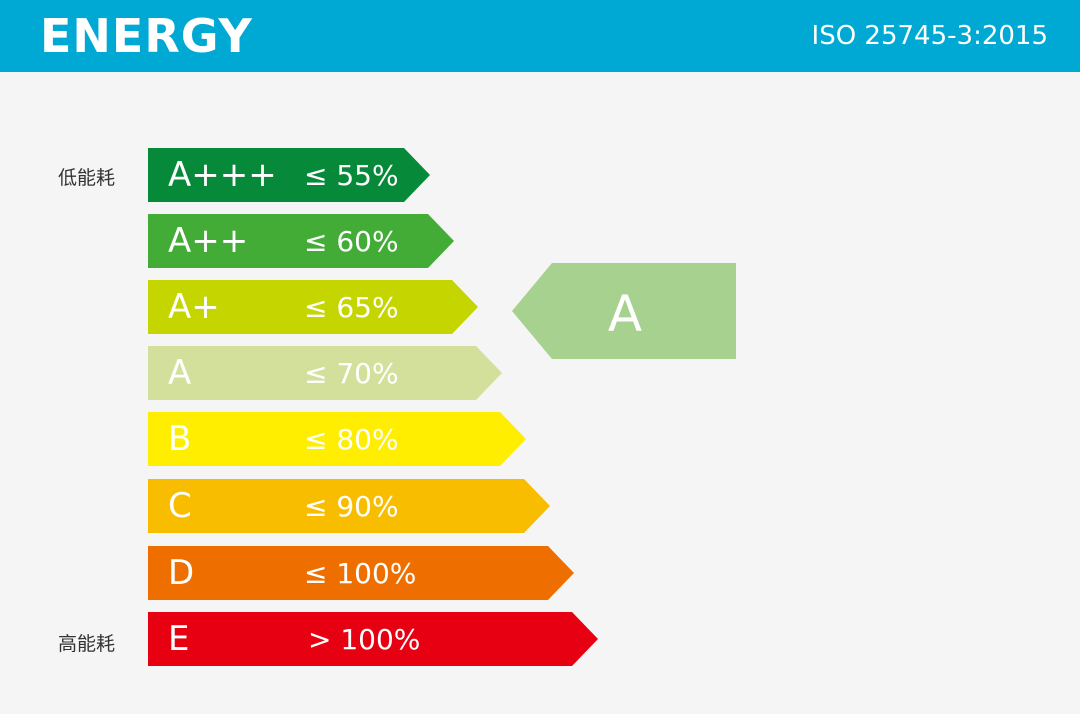 Image resolution: width=1080 pixels, height=714 pixels. I want to click on class-bar-a-plus-plus-plus: A+++ ≤ 55%, so click(290, 175).